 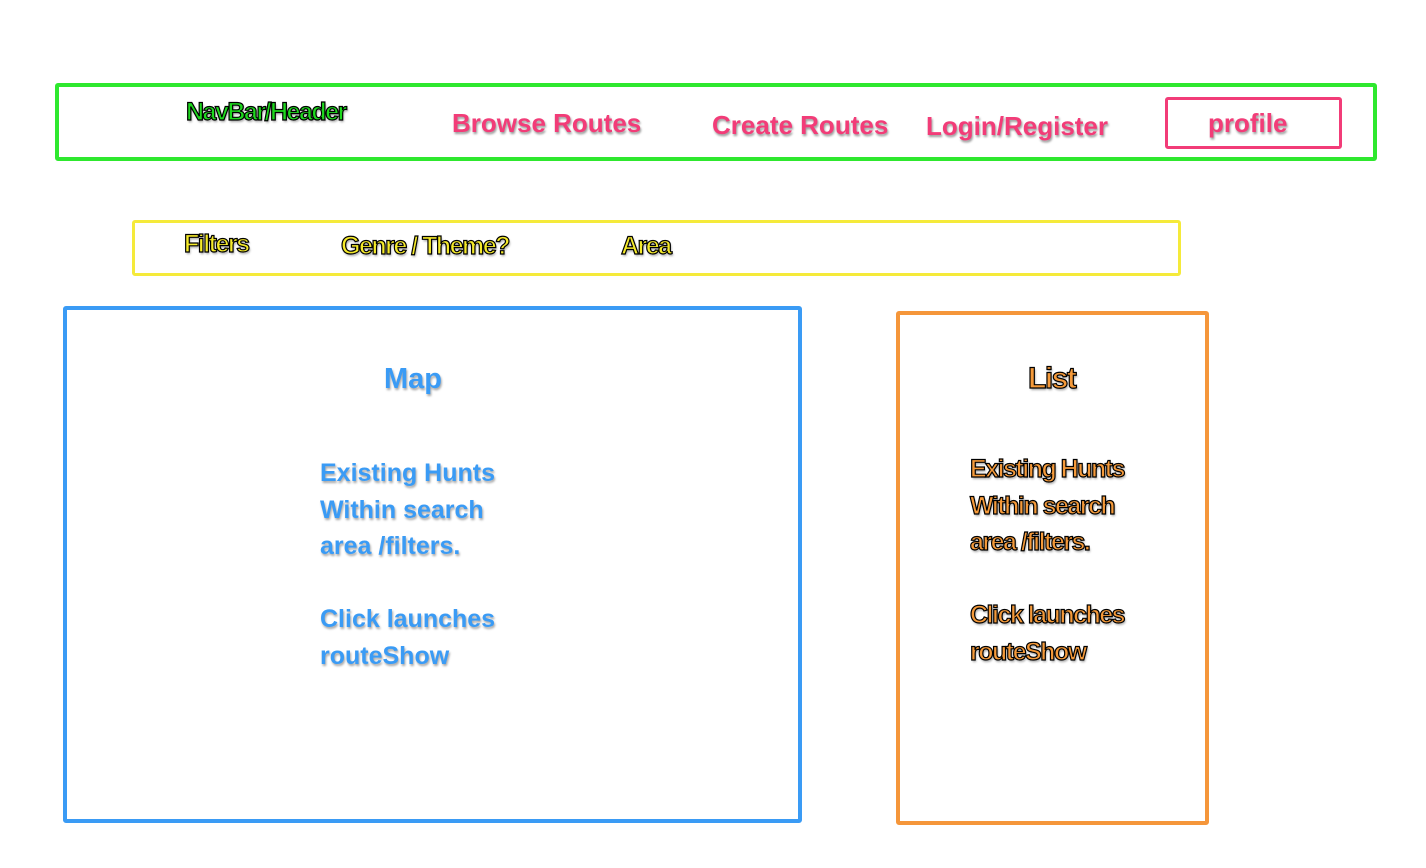 I want to click on navbar-title: NavBar/Header, so click(x=266, y=111).